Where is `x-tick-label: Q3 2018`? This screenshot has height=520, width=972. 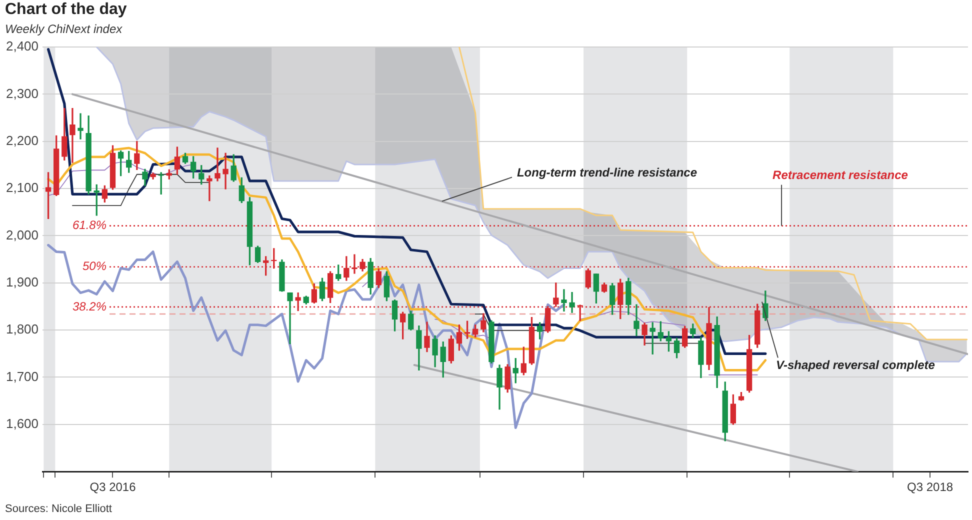
x-tick-label: Q3 2018 is located at coordinates (930, 487).